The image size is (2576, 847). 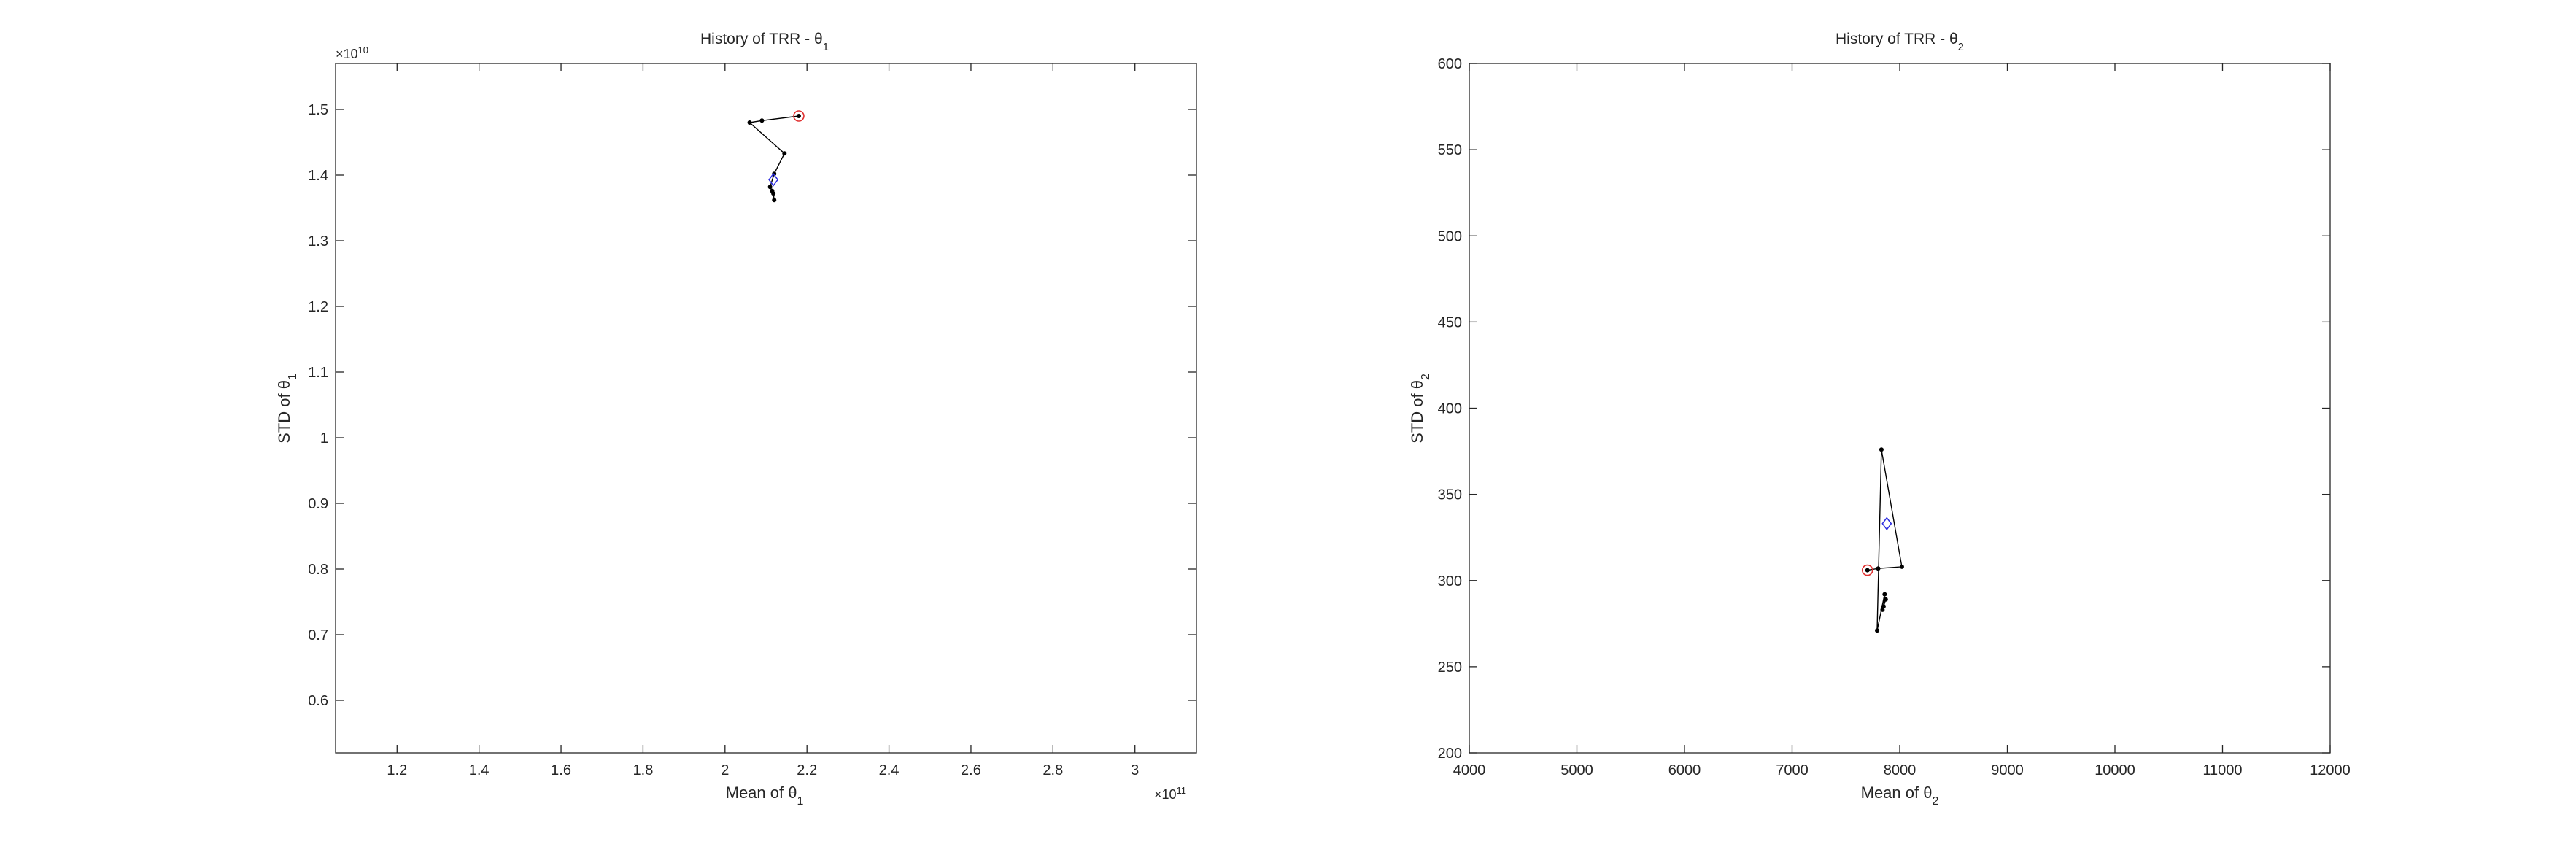 What do you see at coordinates (318, 570) in the screenshot?
I see `y-tick-label: 0.8` at bounding box center [318, 570].